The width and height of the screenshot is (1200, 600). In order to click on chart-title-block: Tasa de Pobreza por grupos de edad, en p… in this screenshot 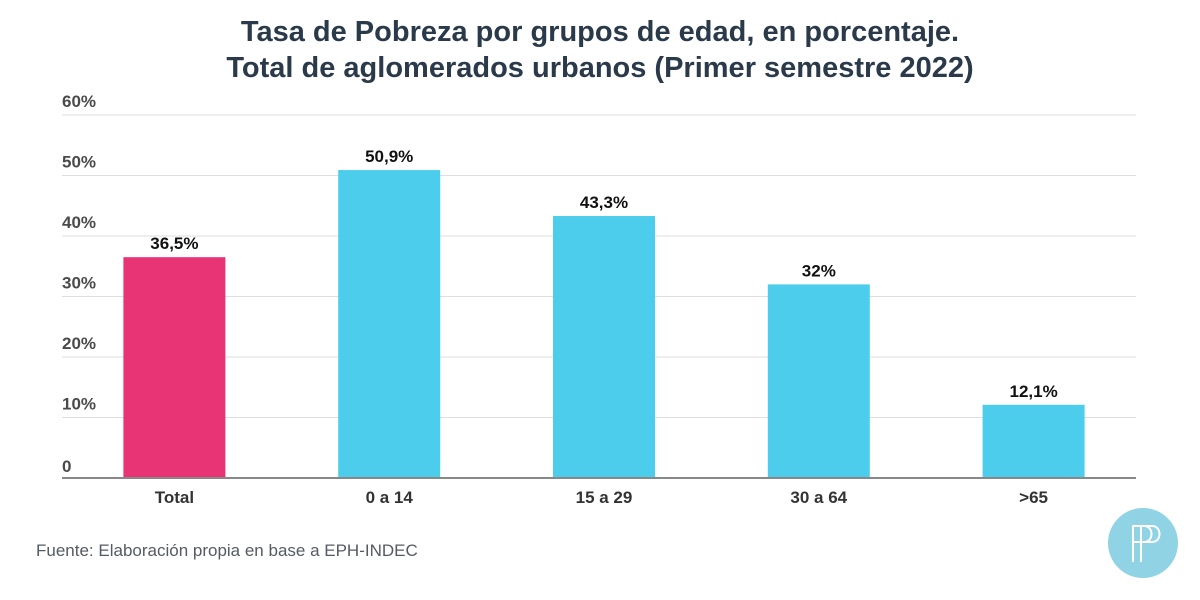, I will do `click(600, 50)`.